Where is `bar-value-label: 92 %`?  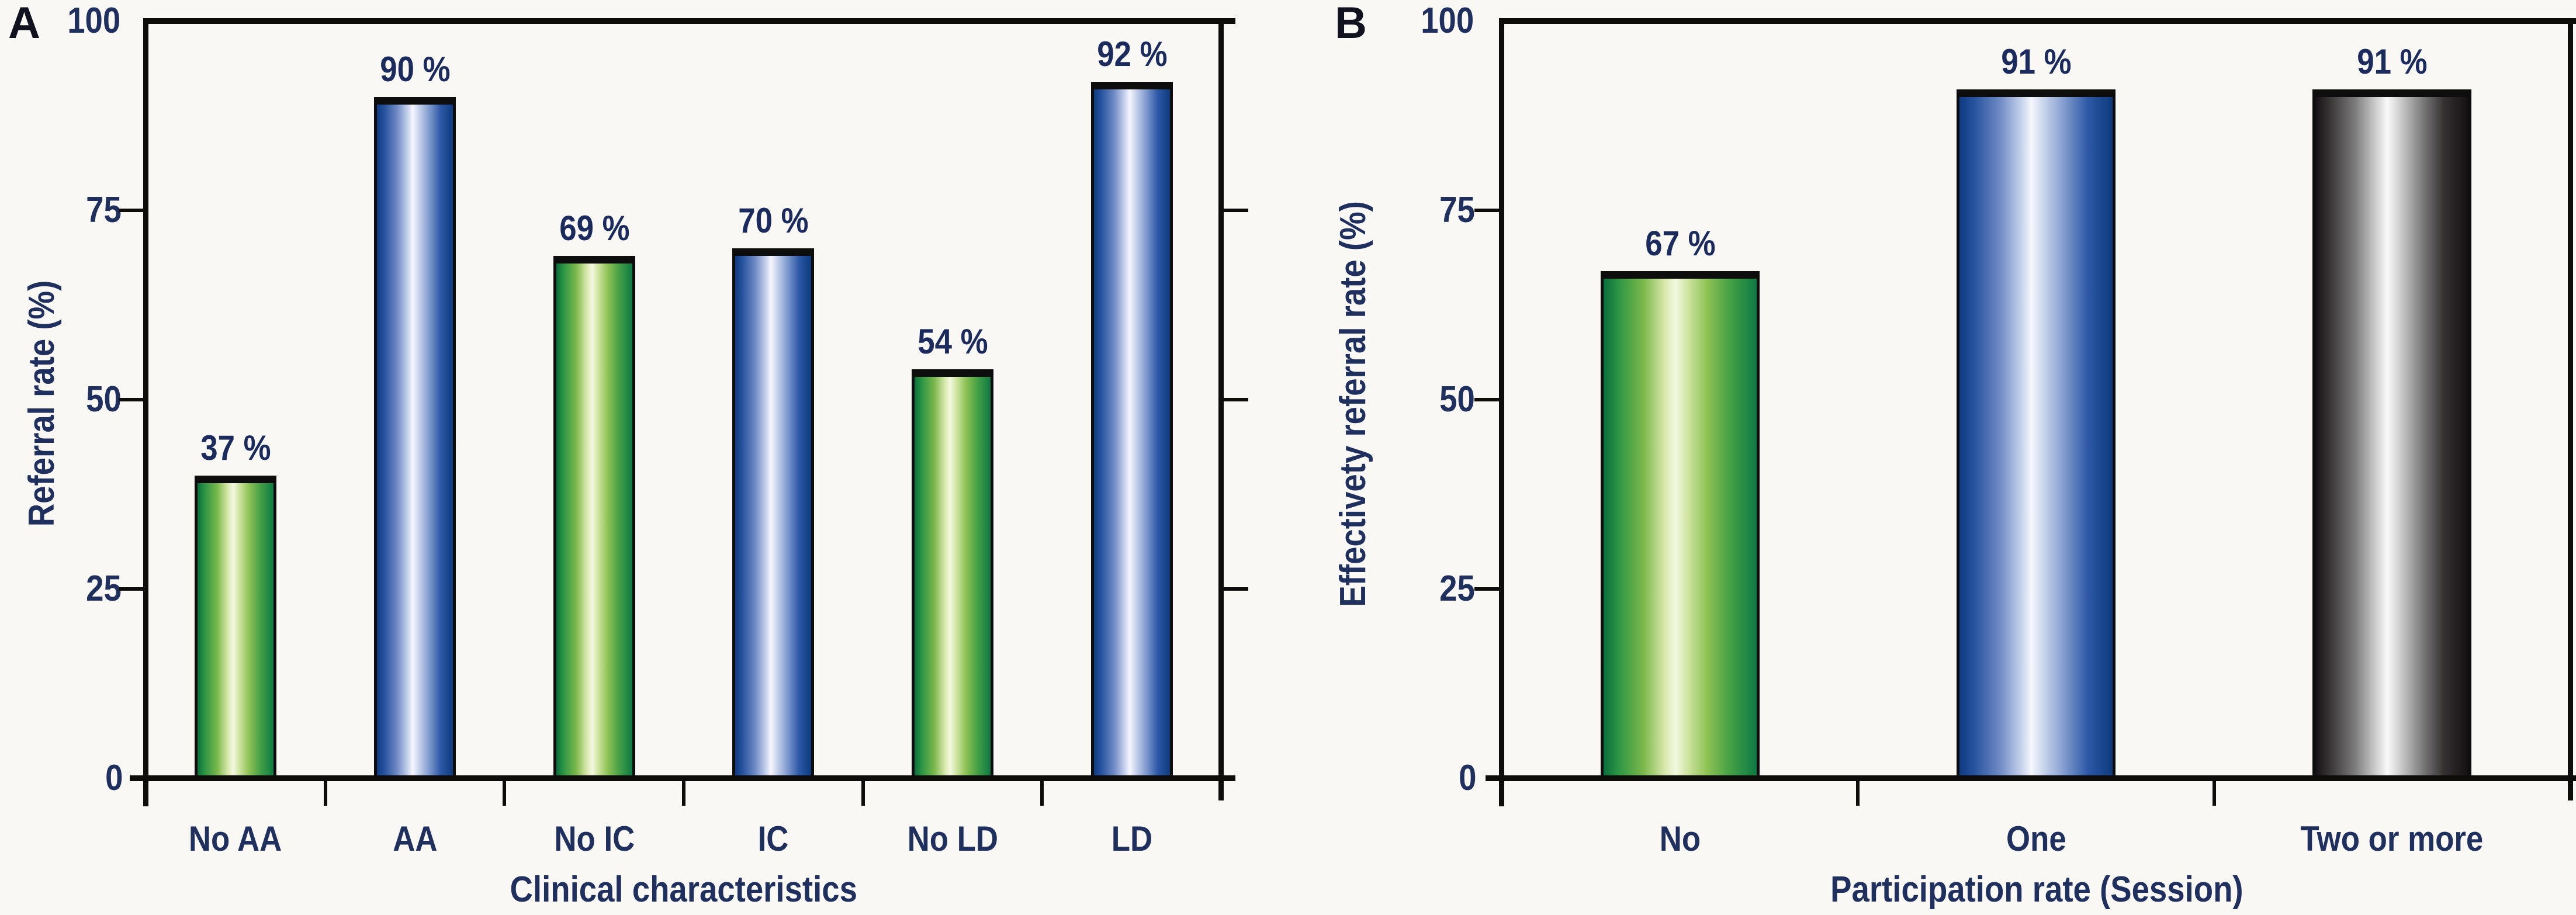 bar-value-label: 92 % is located at coordinates (1132, 55).